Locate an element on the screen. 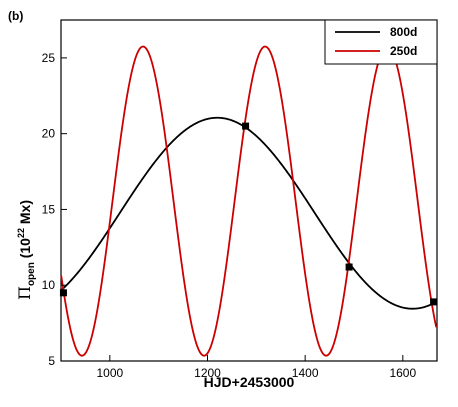  y-axis-label-symbol: Π is located at coordinates (24, 293).